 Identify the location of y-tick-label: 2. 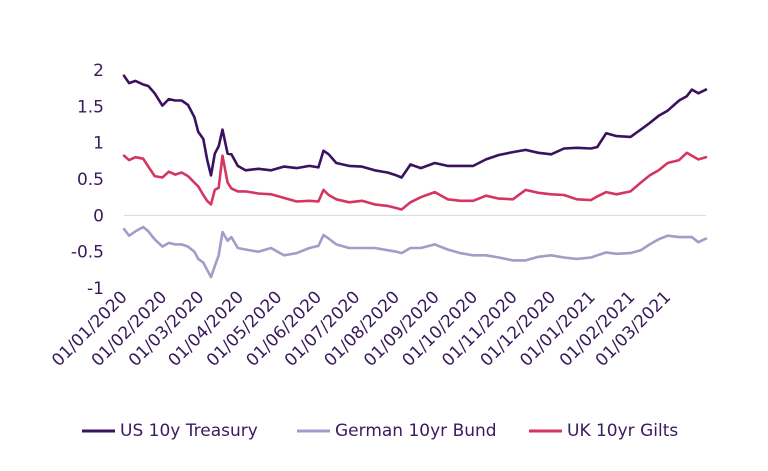
(98, 71).